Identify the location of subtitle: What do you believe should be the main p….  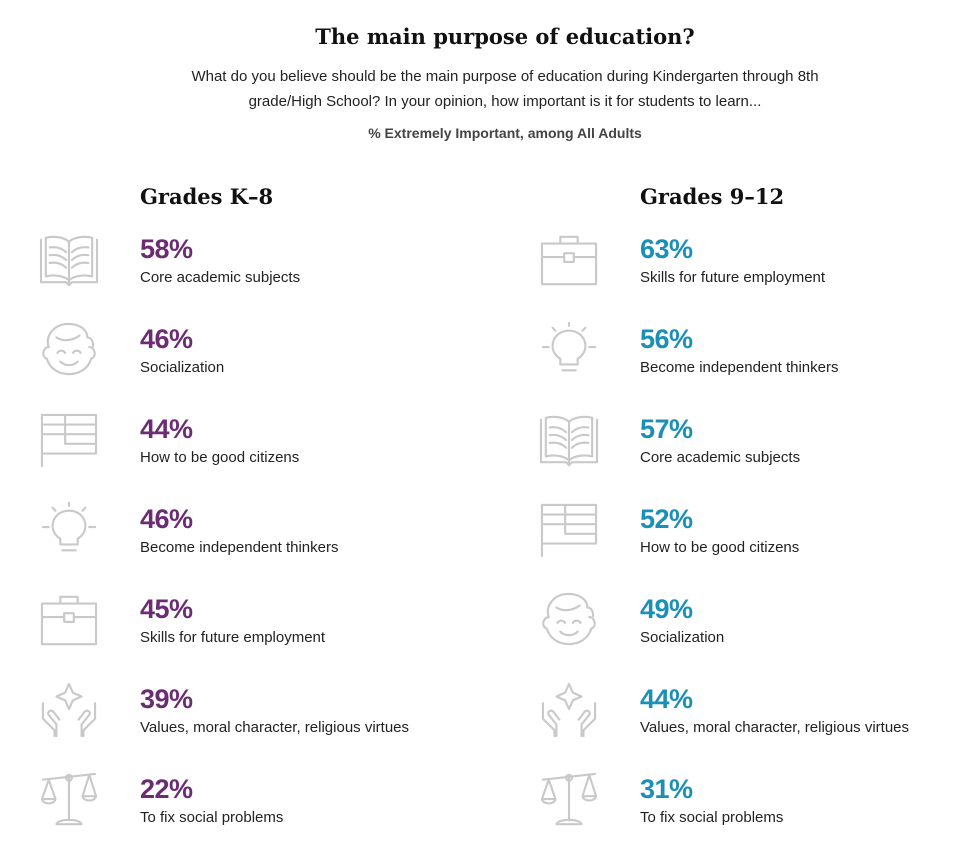
(505, 89).